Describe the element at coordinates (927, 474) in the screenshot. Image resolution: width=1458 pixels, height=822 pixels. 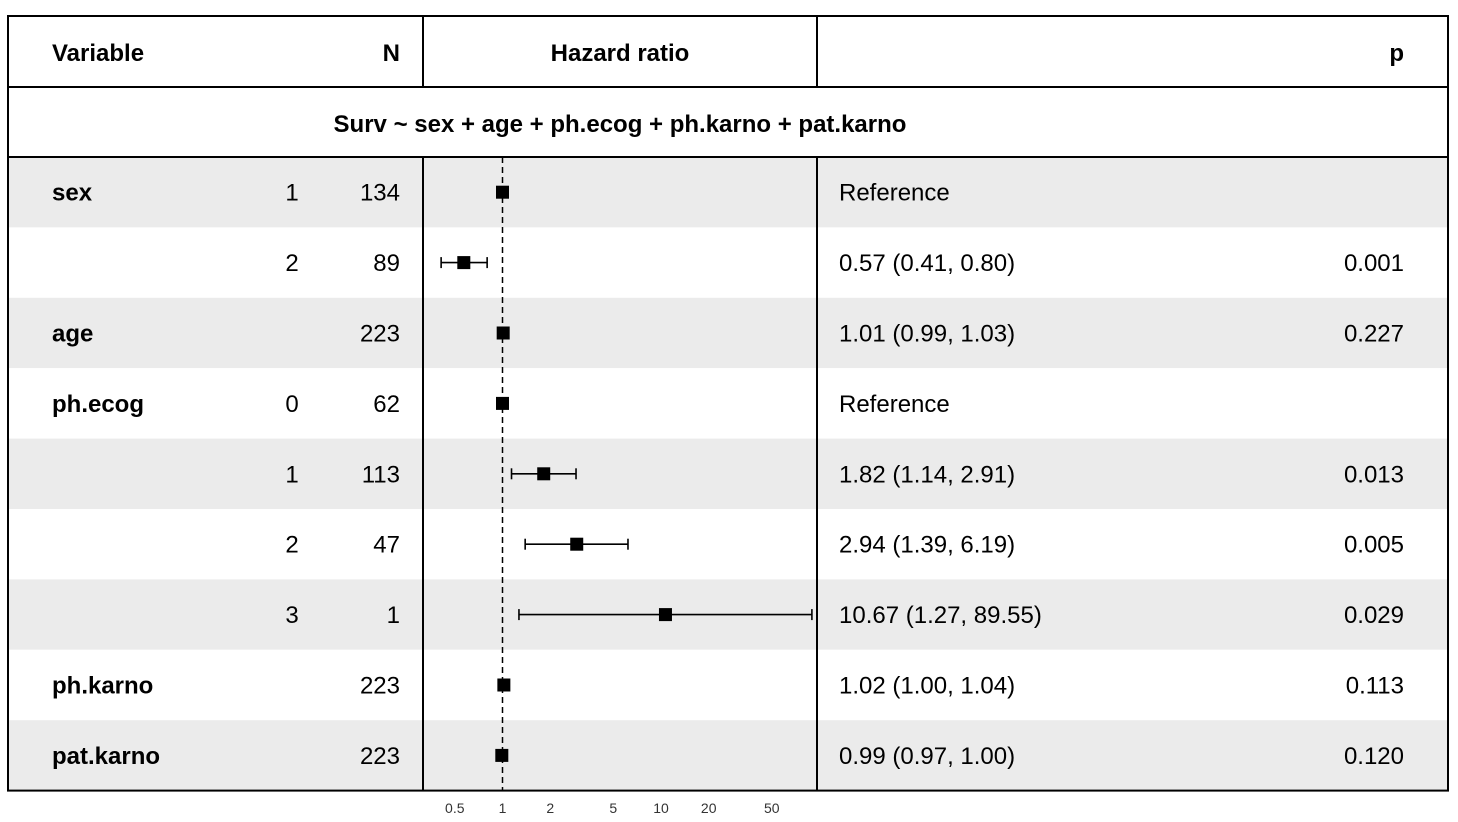
I see `estimate-label: 1.82 (1.14, 2.91)` at that location.